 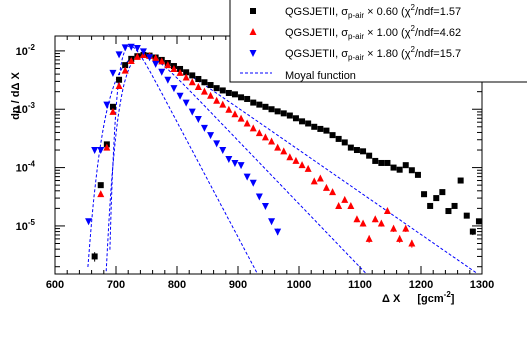 I want to click on legend-label-0: QGSJETII, σp-air × 0.60 (χ2/ndf=1.57, so click(x=373, y=11).